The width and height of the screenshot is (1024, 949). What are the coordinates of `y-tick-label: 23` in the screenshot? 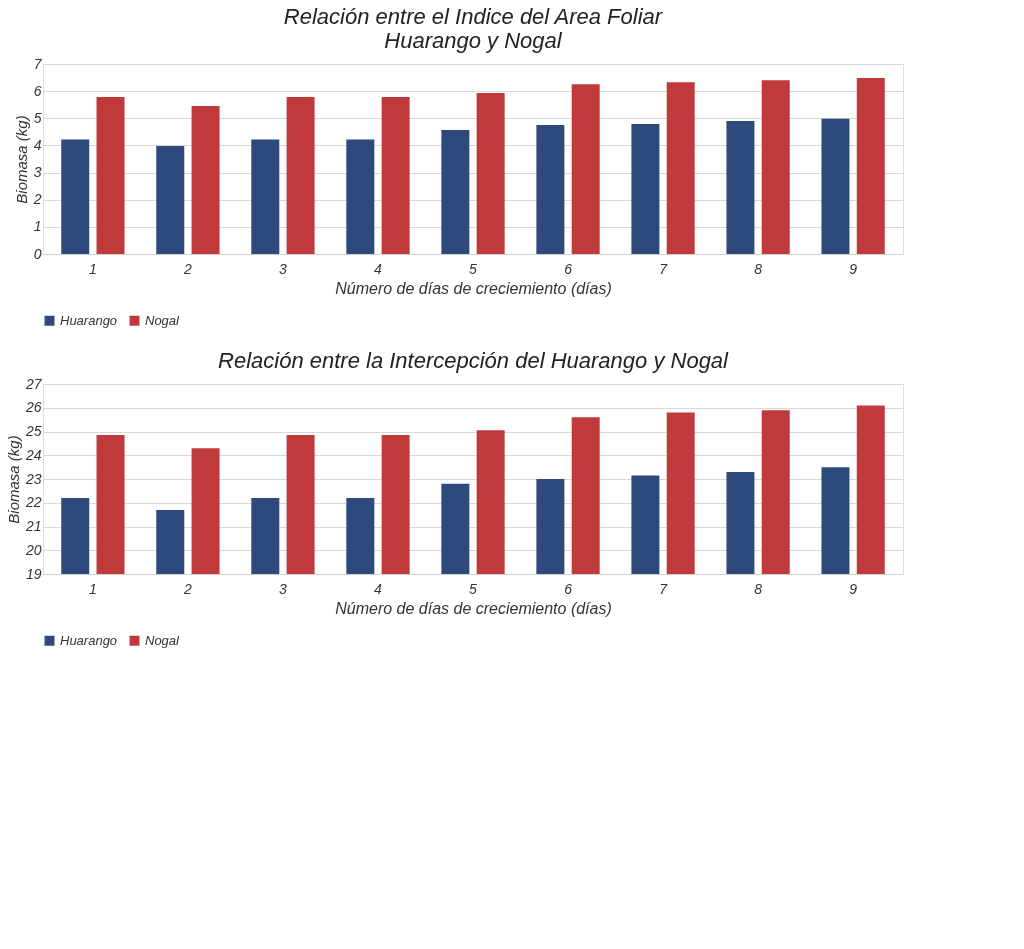 It's located at (33, 478).